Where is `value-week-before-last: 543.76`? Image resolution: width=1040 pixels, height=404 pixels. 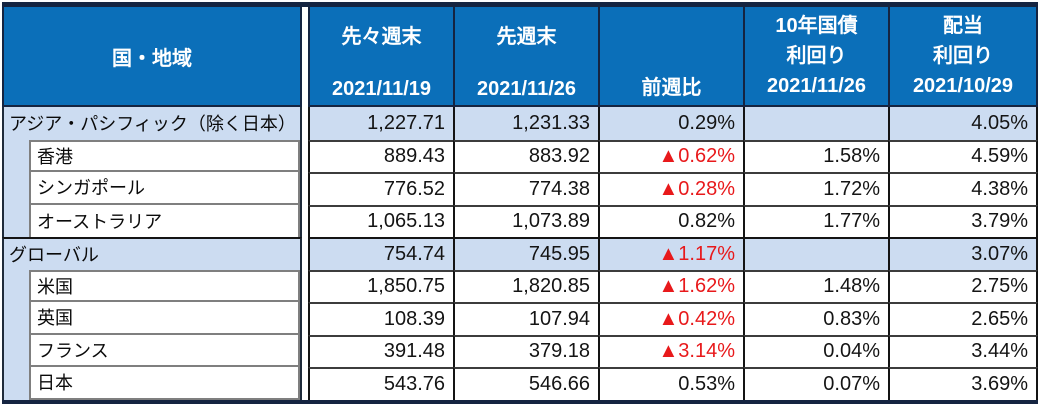
value-week-before-last: 543.76 is located at coordinates (380, 383).